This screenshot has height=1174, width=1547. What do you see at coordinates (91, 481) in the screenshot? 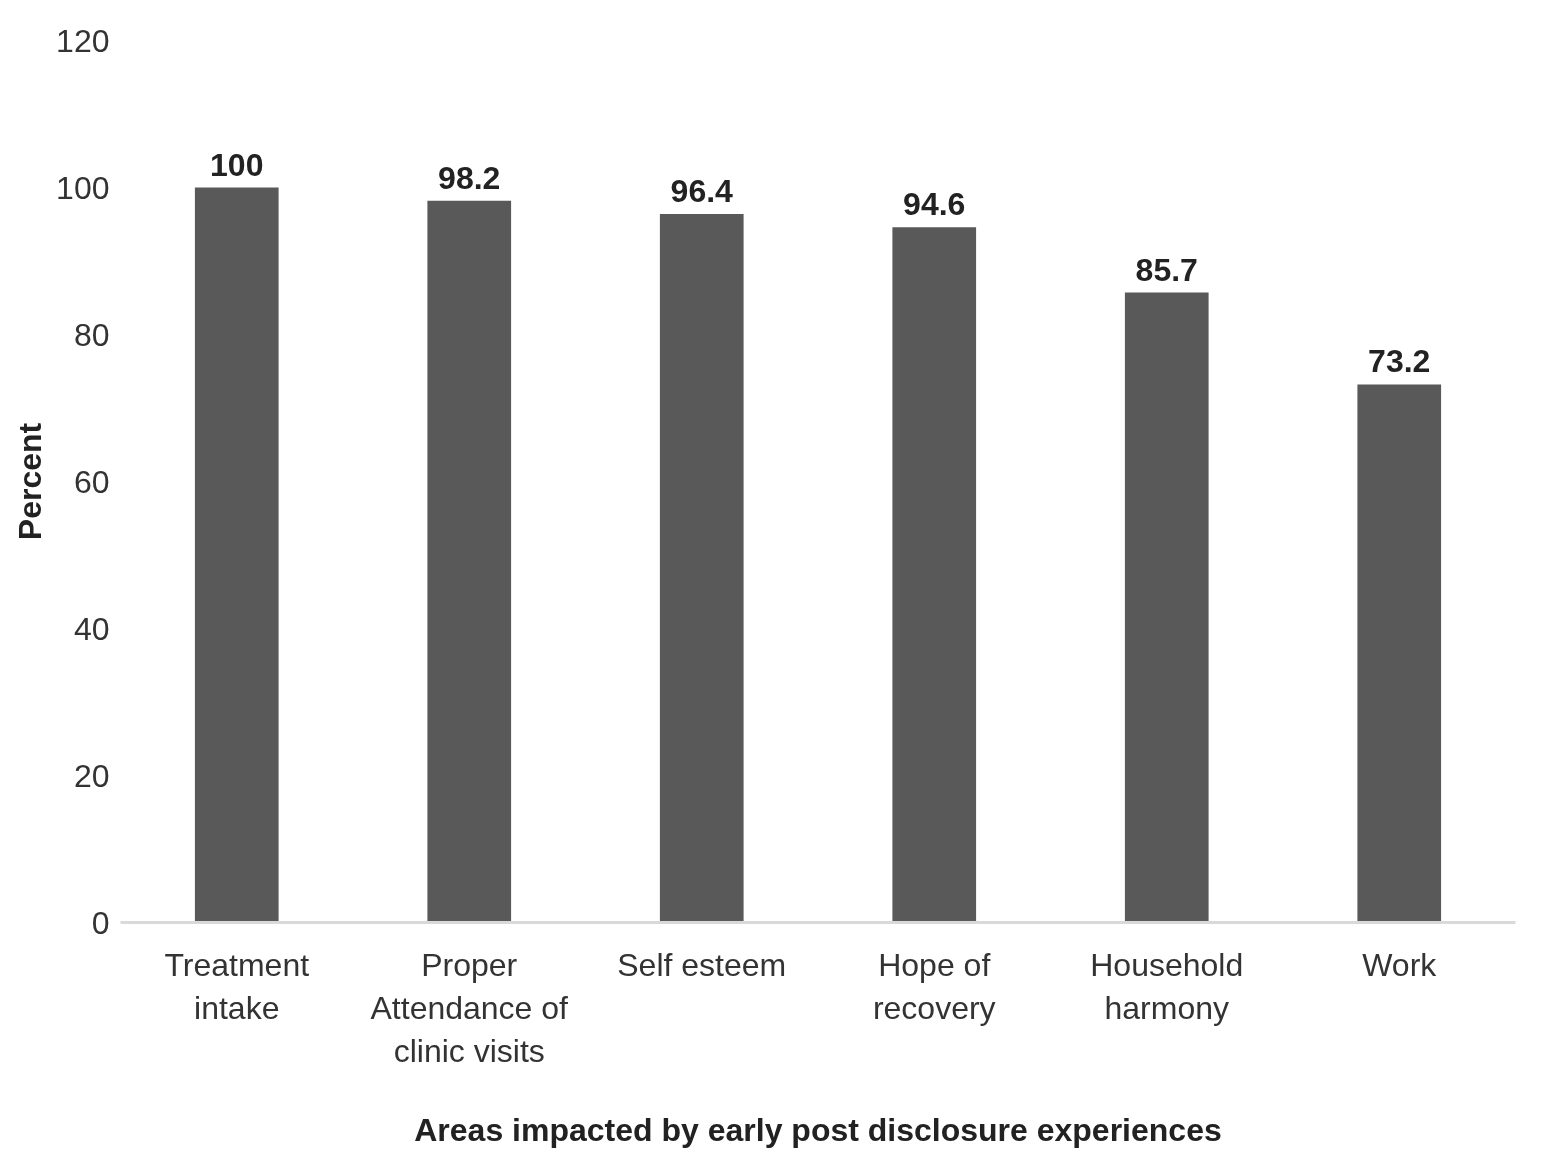
I see `y-tick-label: 60` at bounding box center [91, 481].